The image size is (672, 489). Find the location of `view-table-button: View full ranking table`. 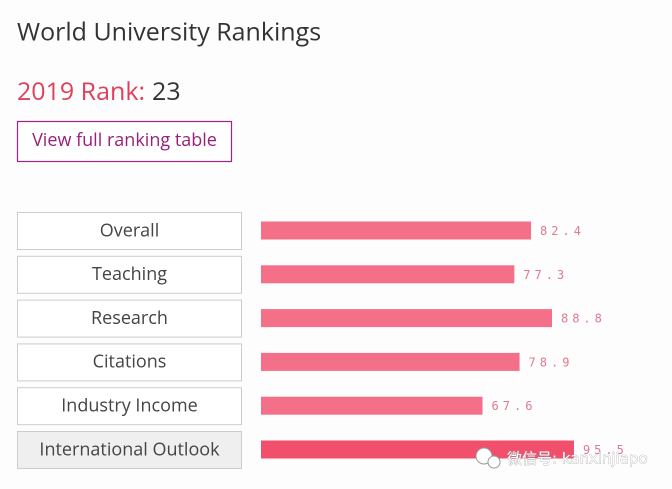

view-table-button: View full ranking table is located at coordinates (124, 141).